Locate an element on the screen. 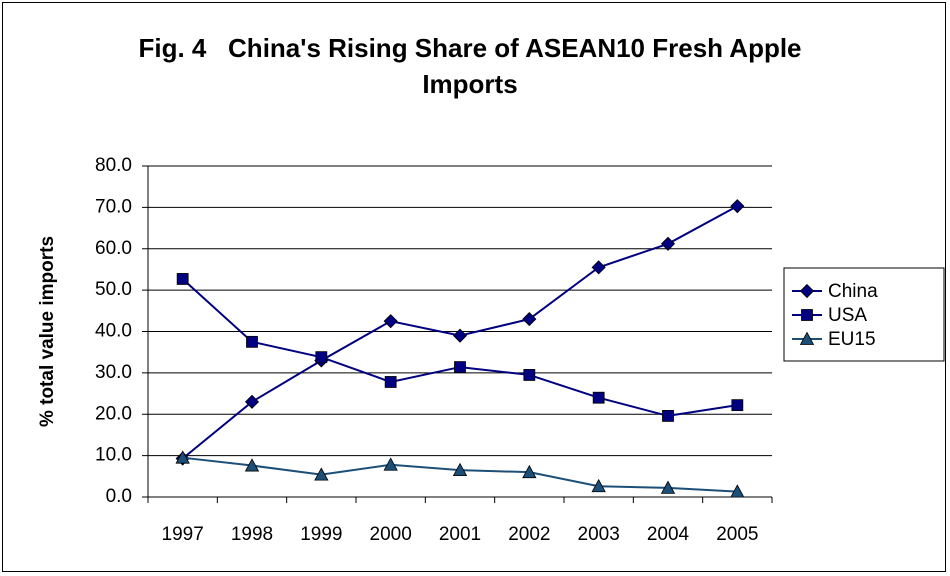  y-tick-label: 20.0 is located at coordinates (113, 413).